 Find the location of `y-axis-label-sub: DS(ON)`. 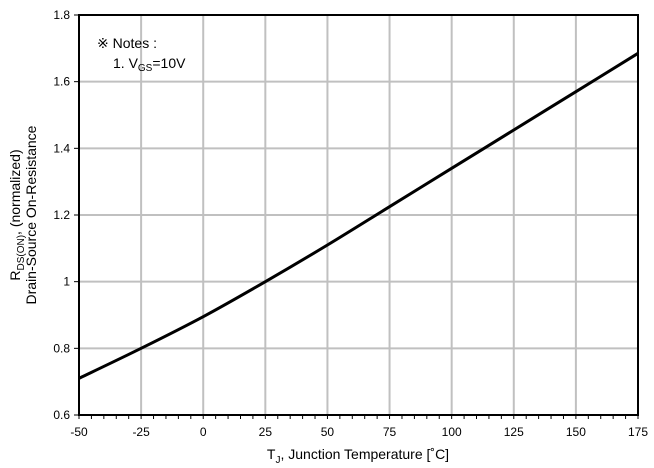

y-axis-label-sub: DS(ON) is located at coordinates (21, 253).